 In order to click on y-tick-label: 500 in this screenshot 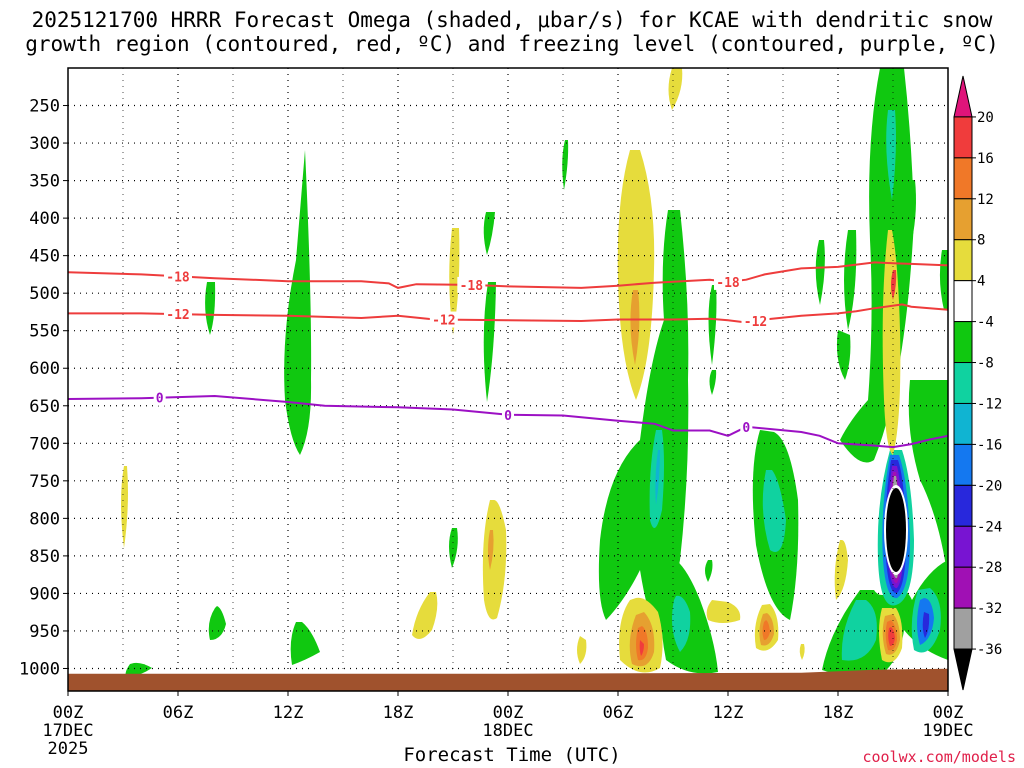, I will do `click(44, 294)`.